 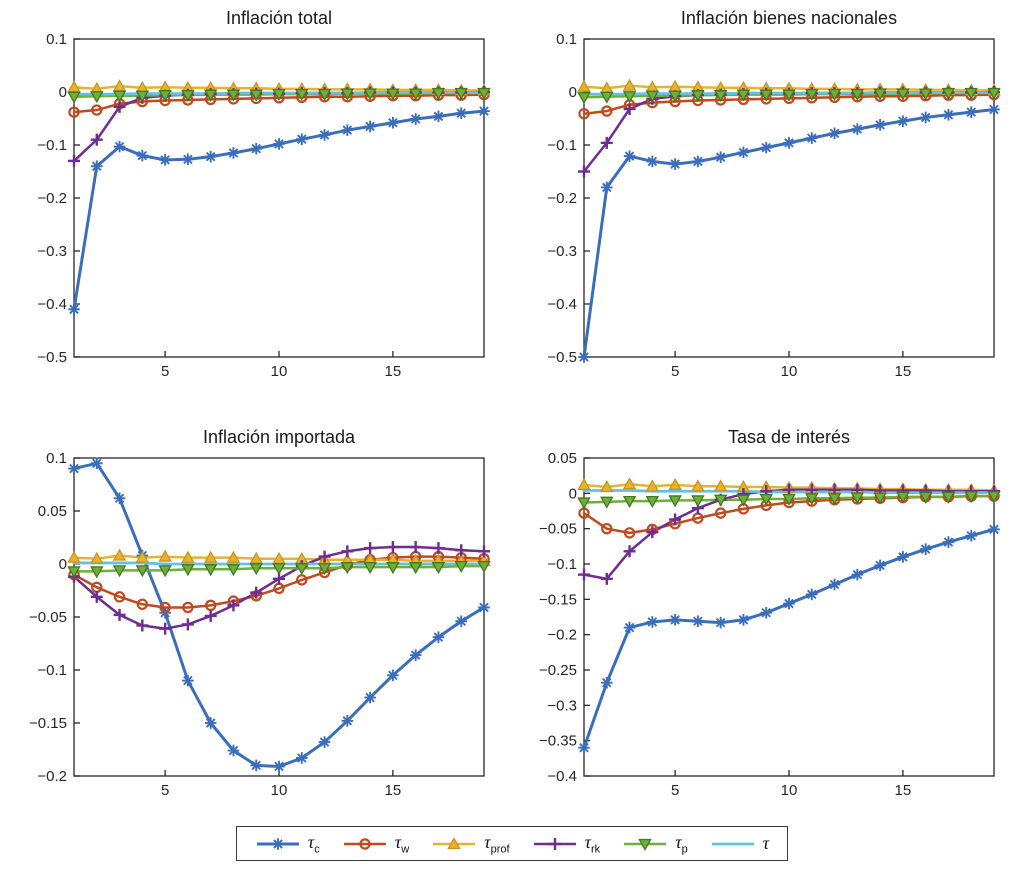 What do you see at coordinates (789, 638) in the screenshot?
I see `series-tau_c-line` at bounding box center [789, 638].